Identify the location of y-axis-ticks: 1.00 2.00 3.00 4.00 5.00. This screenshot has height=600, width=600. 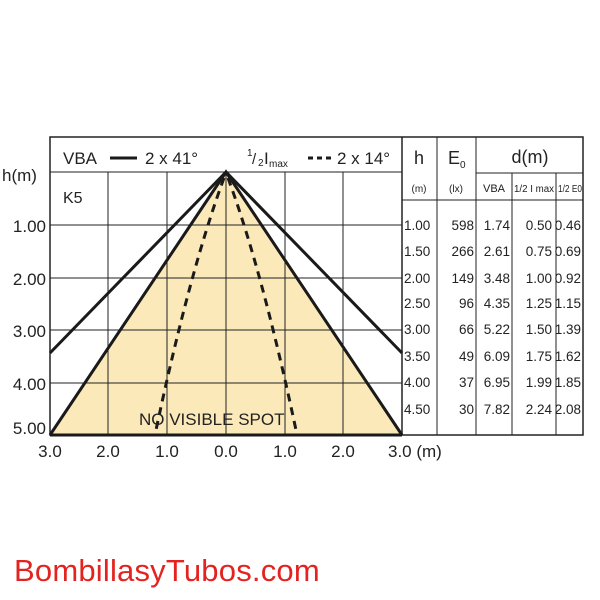
(29, 327).